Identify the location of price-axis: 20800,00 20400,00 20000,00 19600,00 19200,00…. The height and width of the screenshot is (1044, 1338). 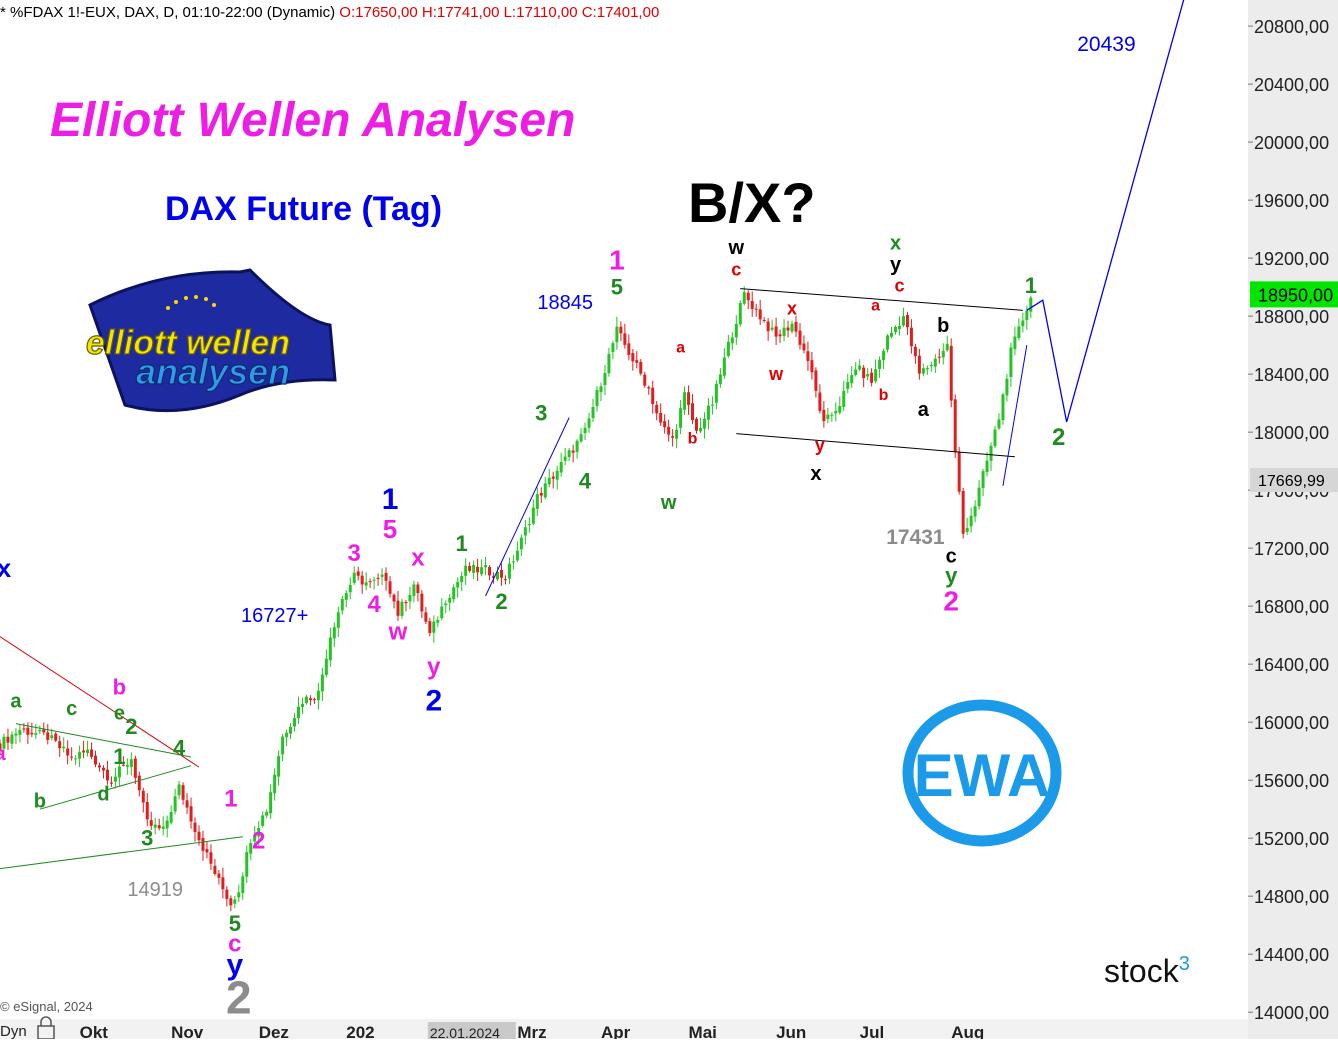
(1293, 519).